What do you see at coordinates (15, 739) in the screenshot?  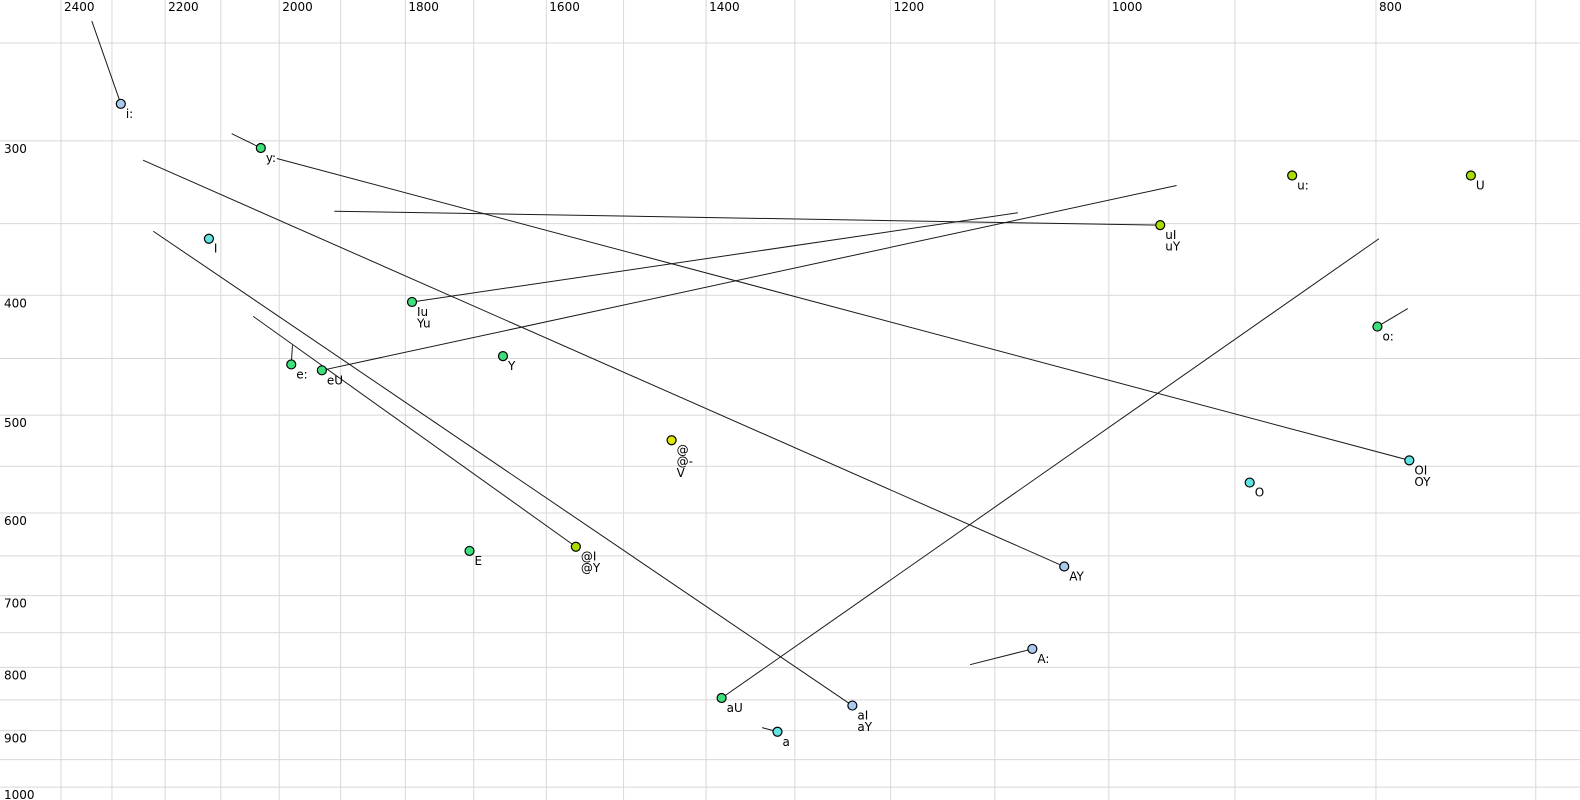 I see `y-tick-label-900: 900` at bounding box center [15, 739].